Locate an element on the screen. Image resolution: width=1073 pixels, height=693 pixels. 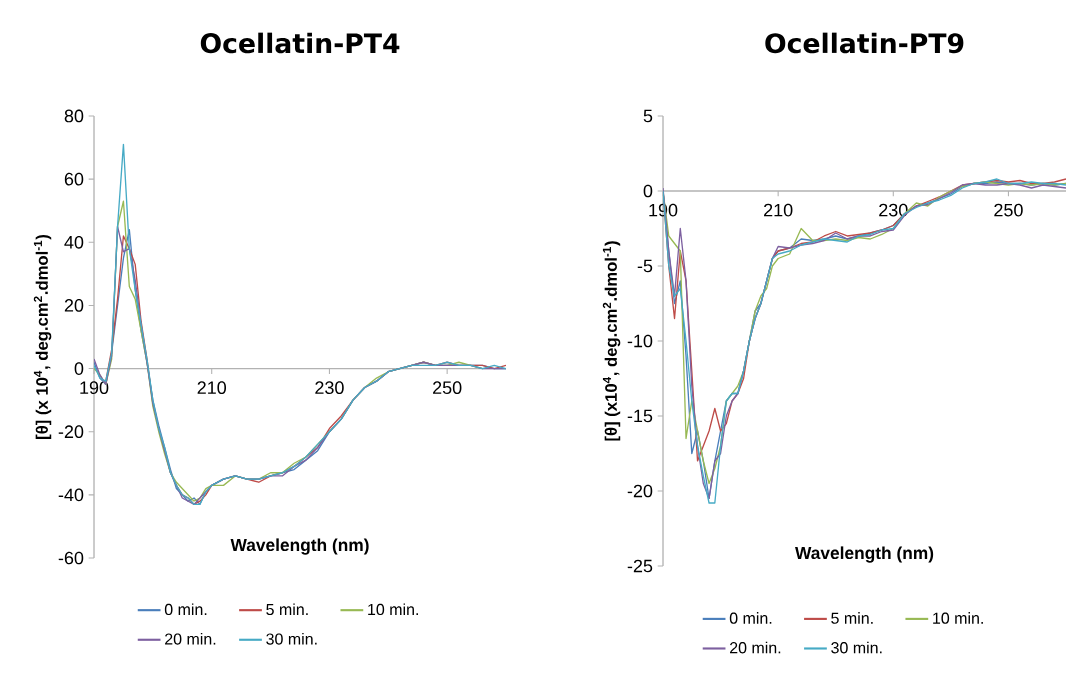
y-tick-label: -60 is located at coordinates (71, 558).